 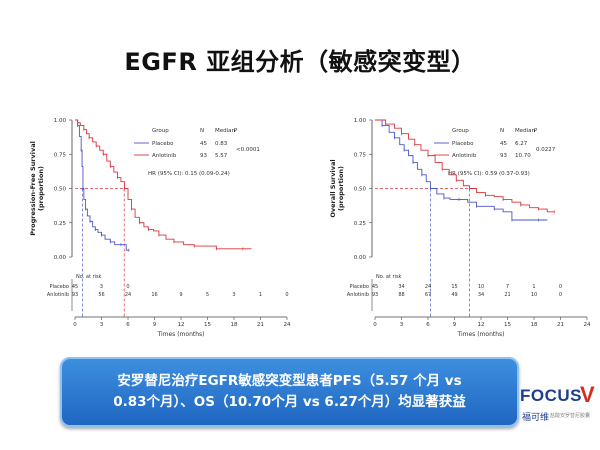 What do you see at coordinates (160, 131) in the screenshot?
I see `pfs-legend-header: Group` at bounding box center [160, 131].